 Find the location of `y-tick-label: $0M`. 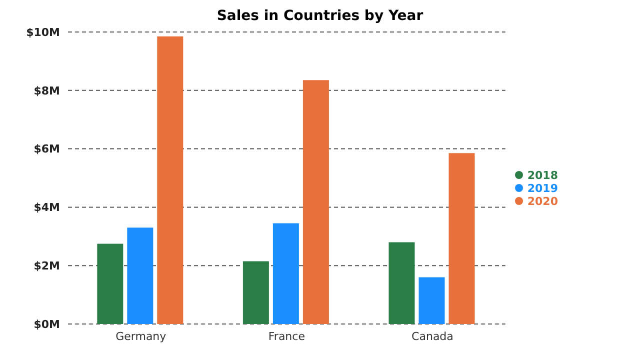

y-tick-label: $0M is located at coordinates (47, 324).